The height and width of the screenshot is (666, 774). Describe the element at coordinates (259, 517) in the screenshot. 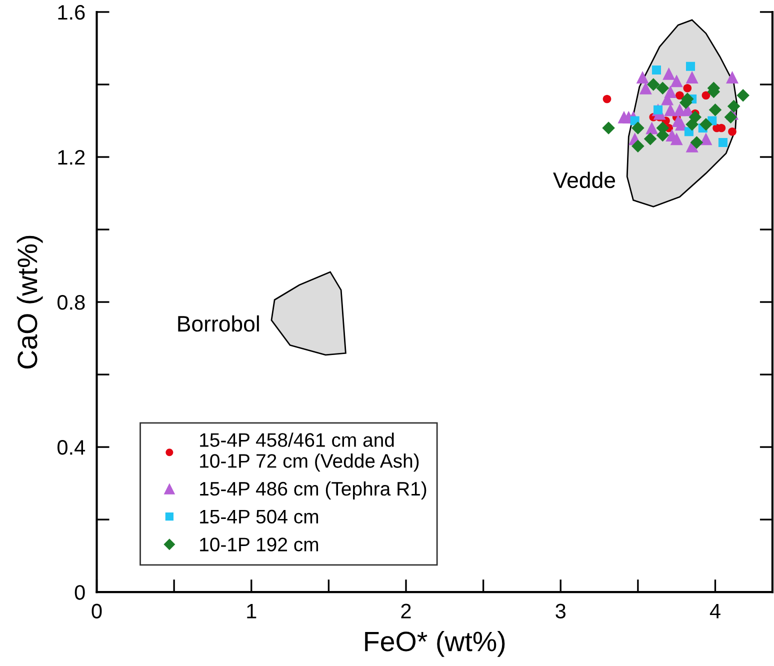

I see `legend-label: 15-4P 504 cm` at that location.